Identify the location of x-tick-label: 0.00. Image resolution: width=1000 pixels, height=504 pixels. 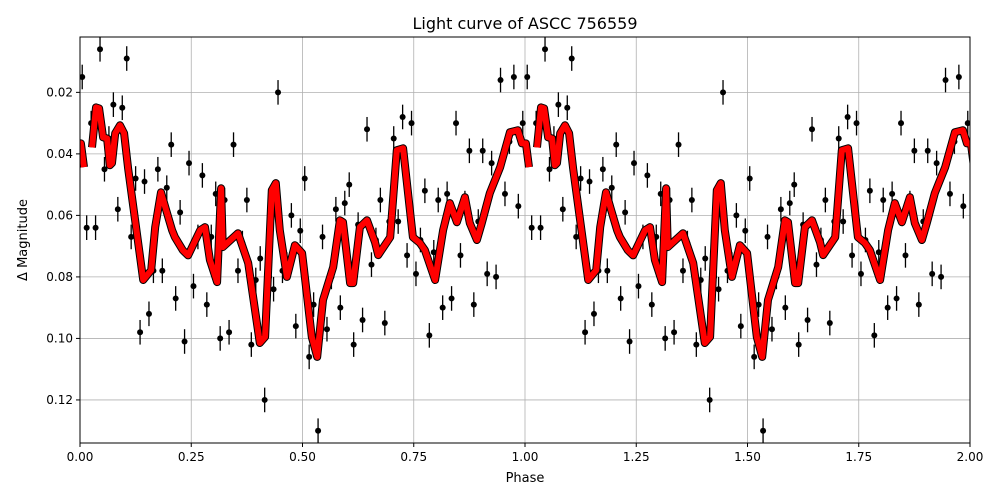
(80, 457).